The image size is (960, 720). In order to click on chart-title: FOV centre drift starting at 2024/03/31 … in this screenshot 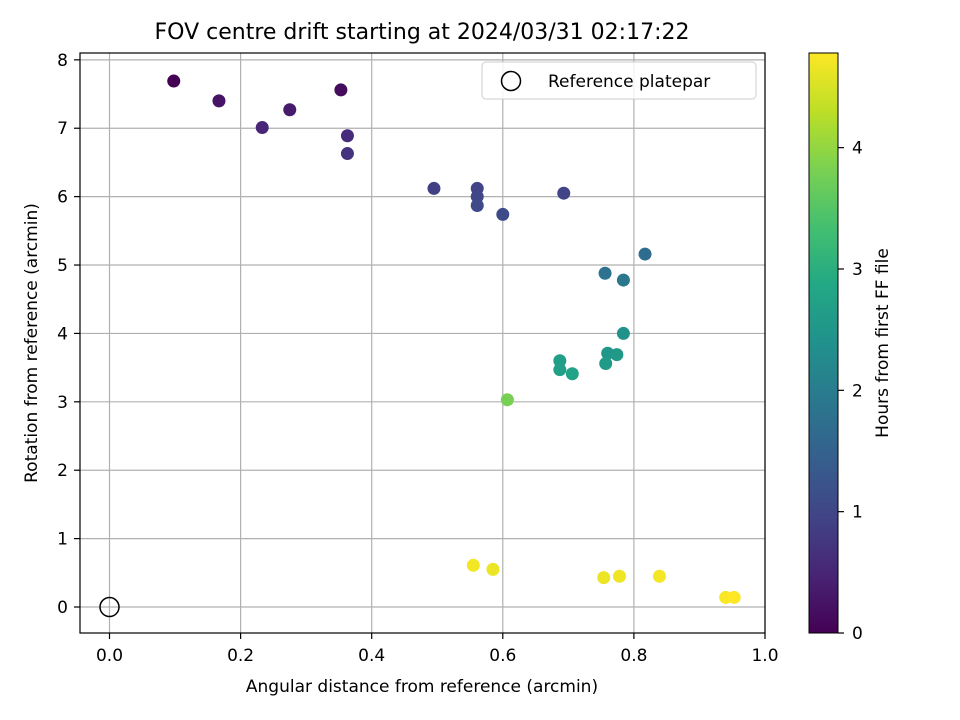, I will do `click(422, 32)`.